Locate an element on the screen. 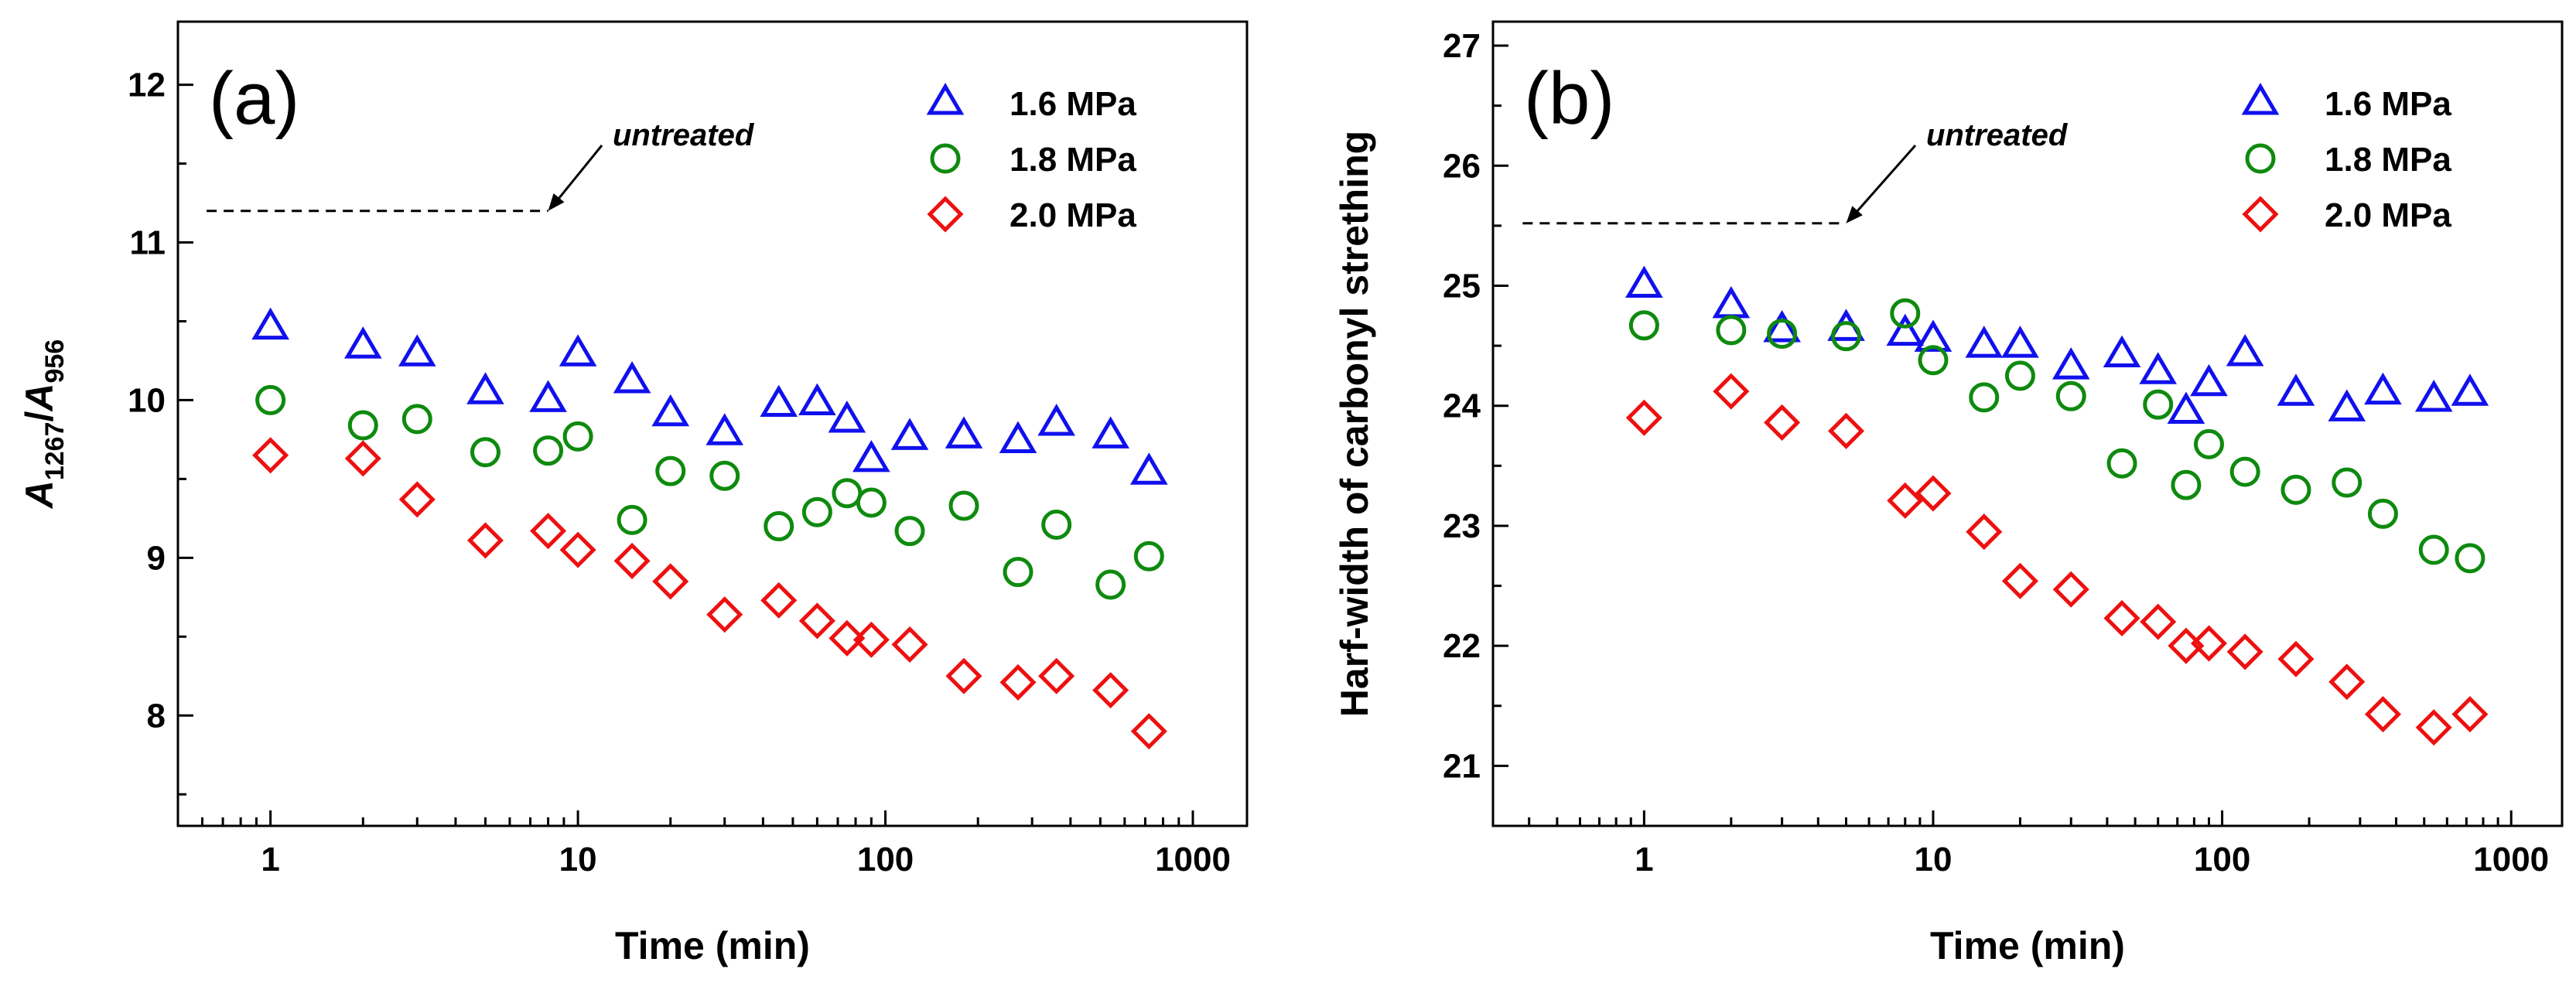 The image size is (2576, 996). annotation-arrow-shaft is located at coordinates (576, 177).